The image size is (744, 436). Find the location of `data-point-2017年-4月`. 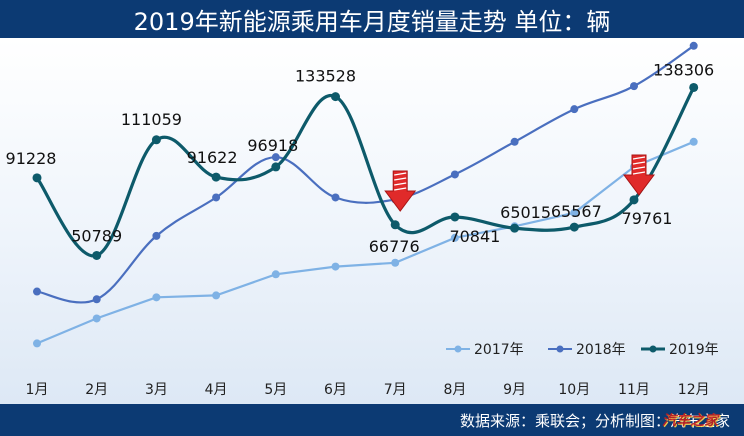

data-point-2017年-4月 is located at coordinates (216, 295).